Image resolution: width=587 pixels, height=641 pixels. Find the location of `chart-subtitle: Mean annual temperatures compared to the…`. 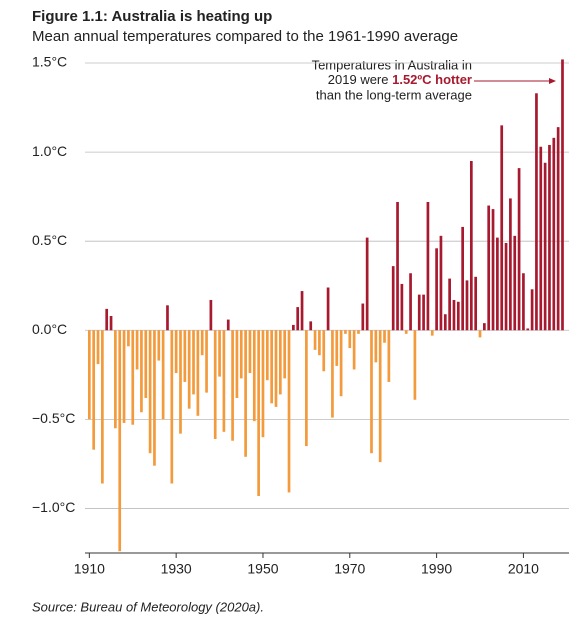

chart-subtitle: Mean annual temperatures compared to the… is located at coordinates (245, 36).